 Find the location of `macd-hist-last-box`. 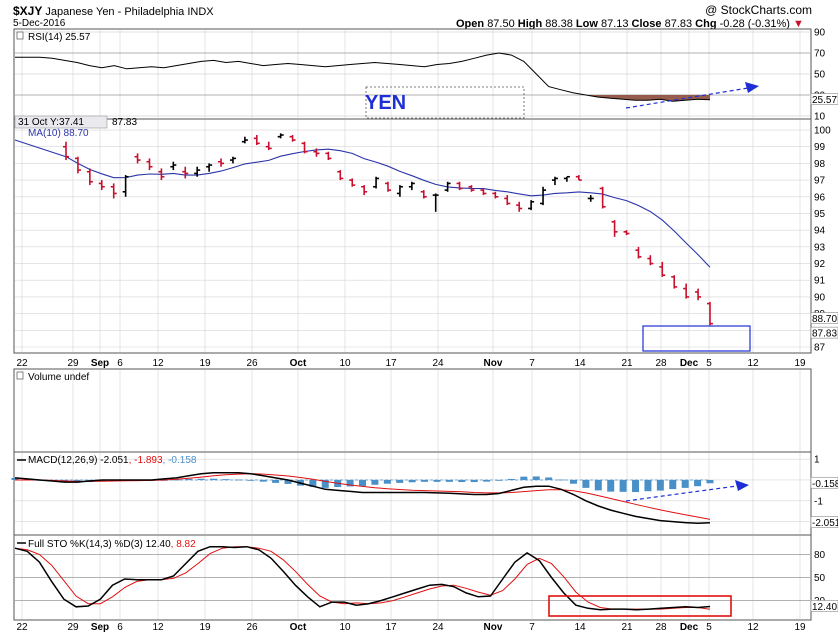

macd-hist-last-box is located at coordinates (824, 482).